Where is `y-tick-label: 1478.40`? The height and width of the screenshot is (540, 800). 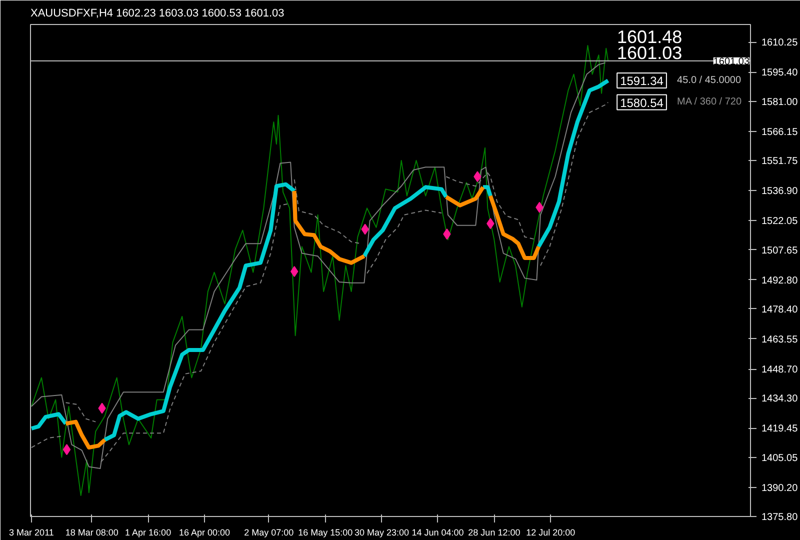 y-tick-label: 1478.40 is located at coordinates (780, 310).